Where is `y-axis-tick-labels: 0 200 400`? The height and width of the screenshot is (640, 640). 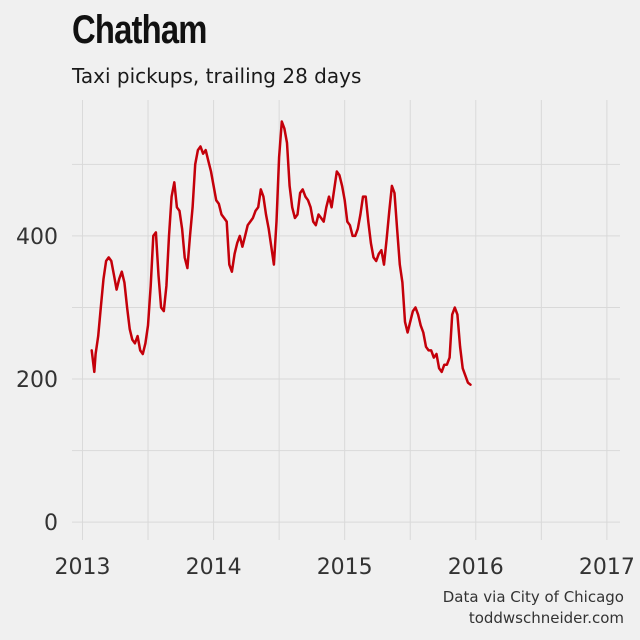 y-axis-tick-labels: 0 200 400 is located at coordinates (37, 380).